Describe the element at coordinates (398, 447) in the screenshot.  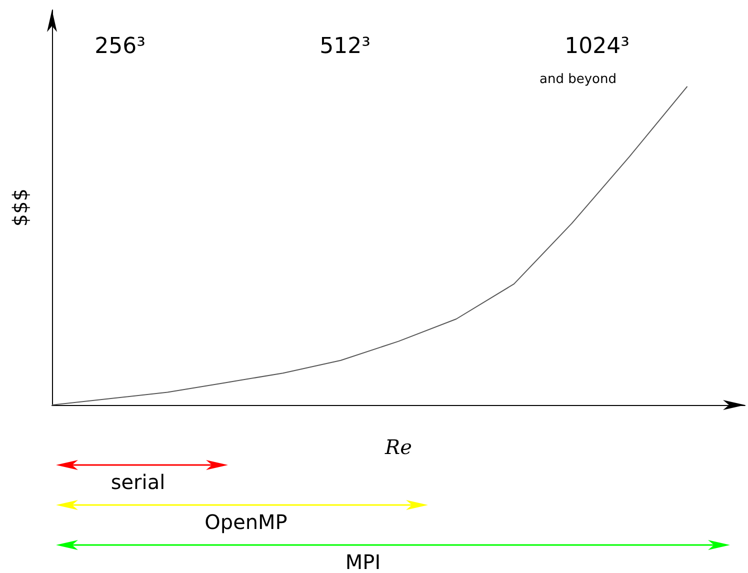
I see `x-axis-title: Re` at that location.